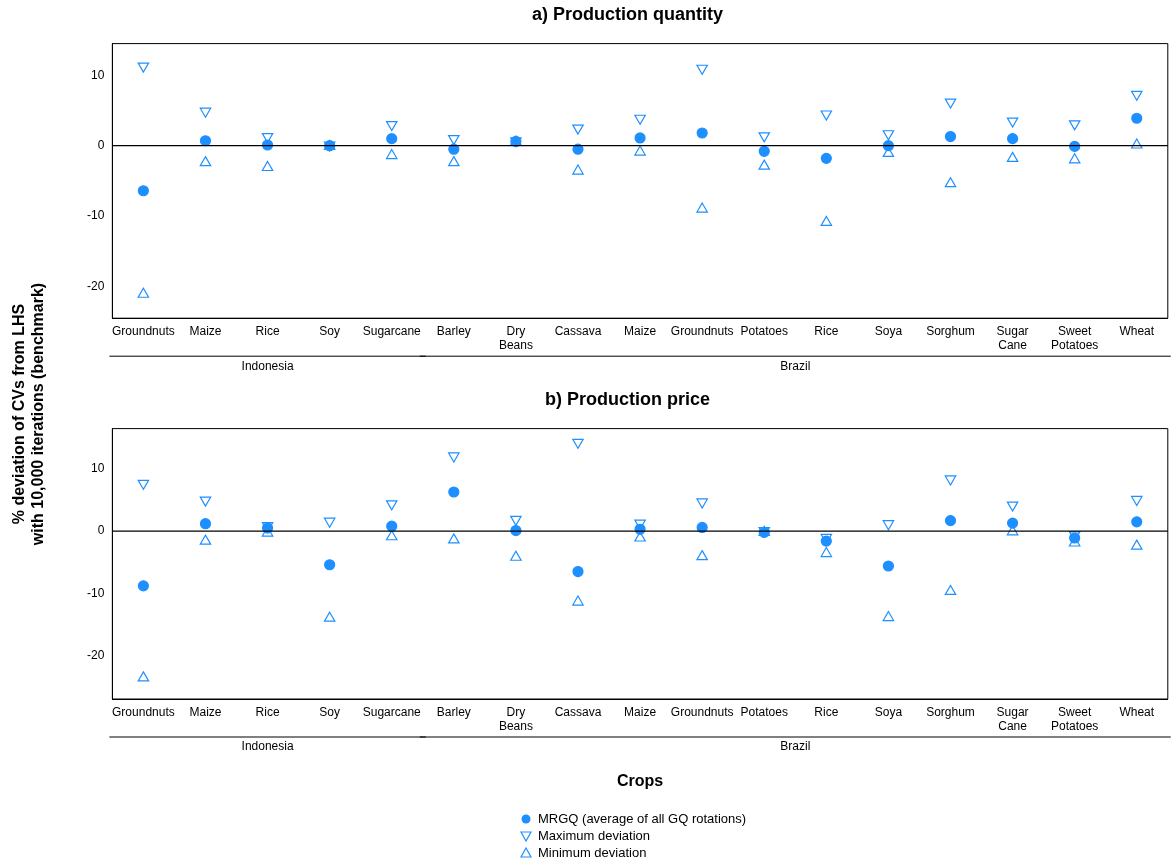 Image resolution: width=1175 pixels, height=867 pixels. What do you see at coordinates (627, 398) in the screenshot?
I see `chart-title: b) Production price` at bounding box center [627, 398].